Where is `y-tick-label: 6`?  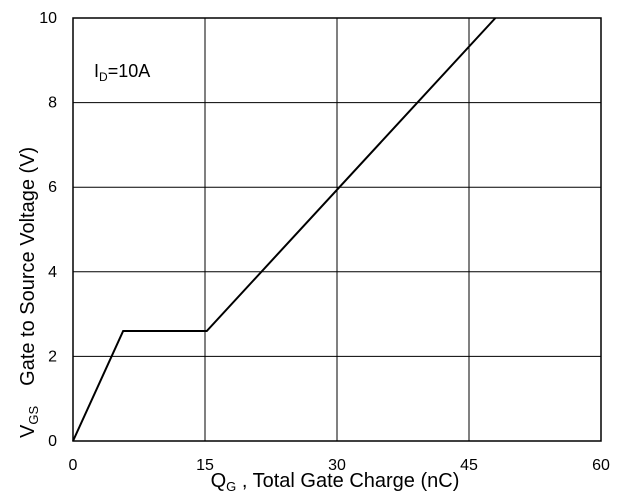
y-tick-label: 6 is located at coordinates (52, 187).